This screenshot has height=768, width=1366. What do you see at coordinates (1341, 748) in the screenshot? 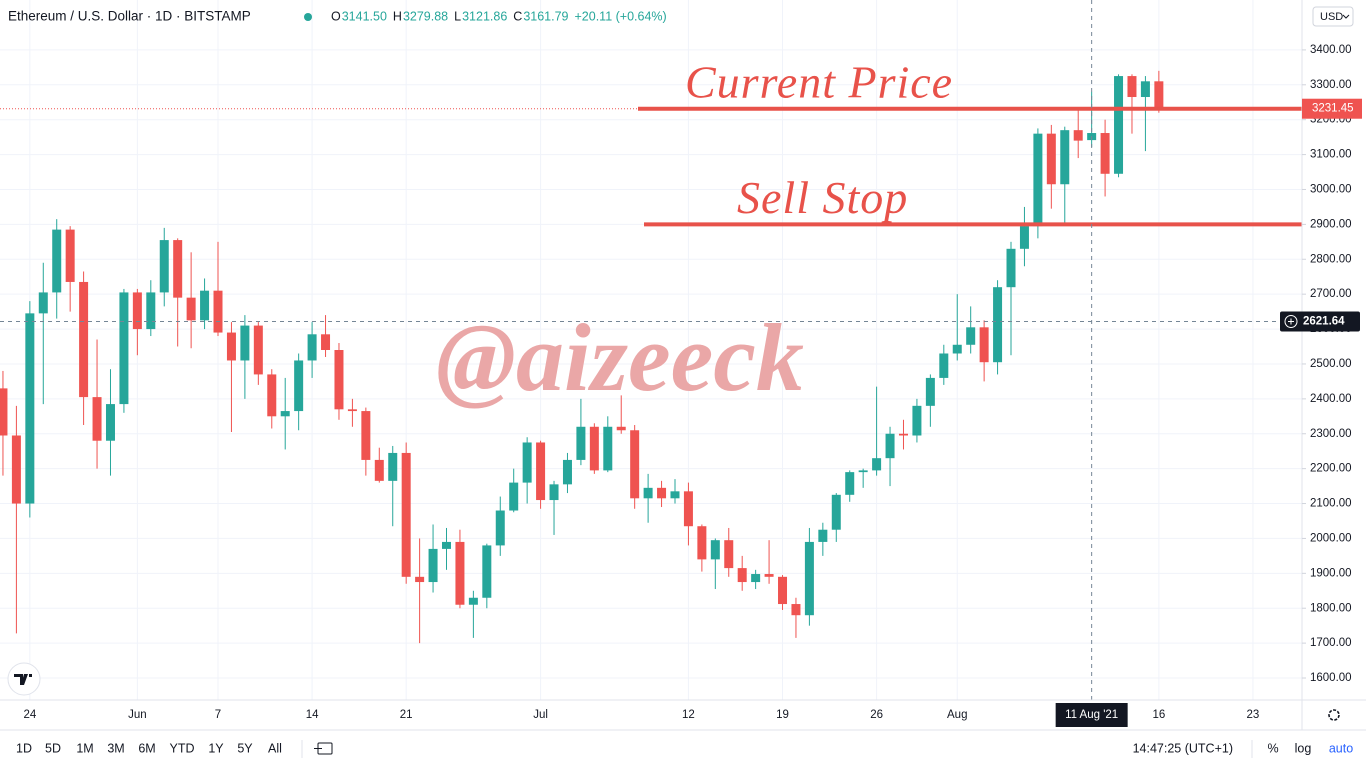
I see `scale-option: auto` at bounding box center [1341, 748].